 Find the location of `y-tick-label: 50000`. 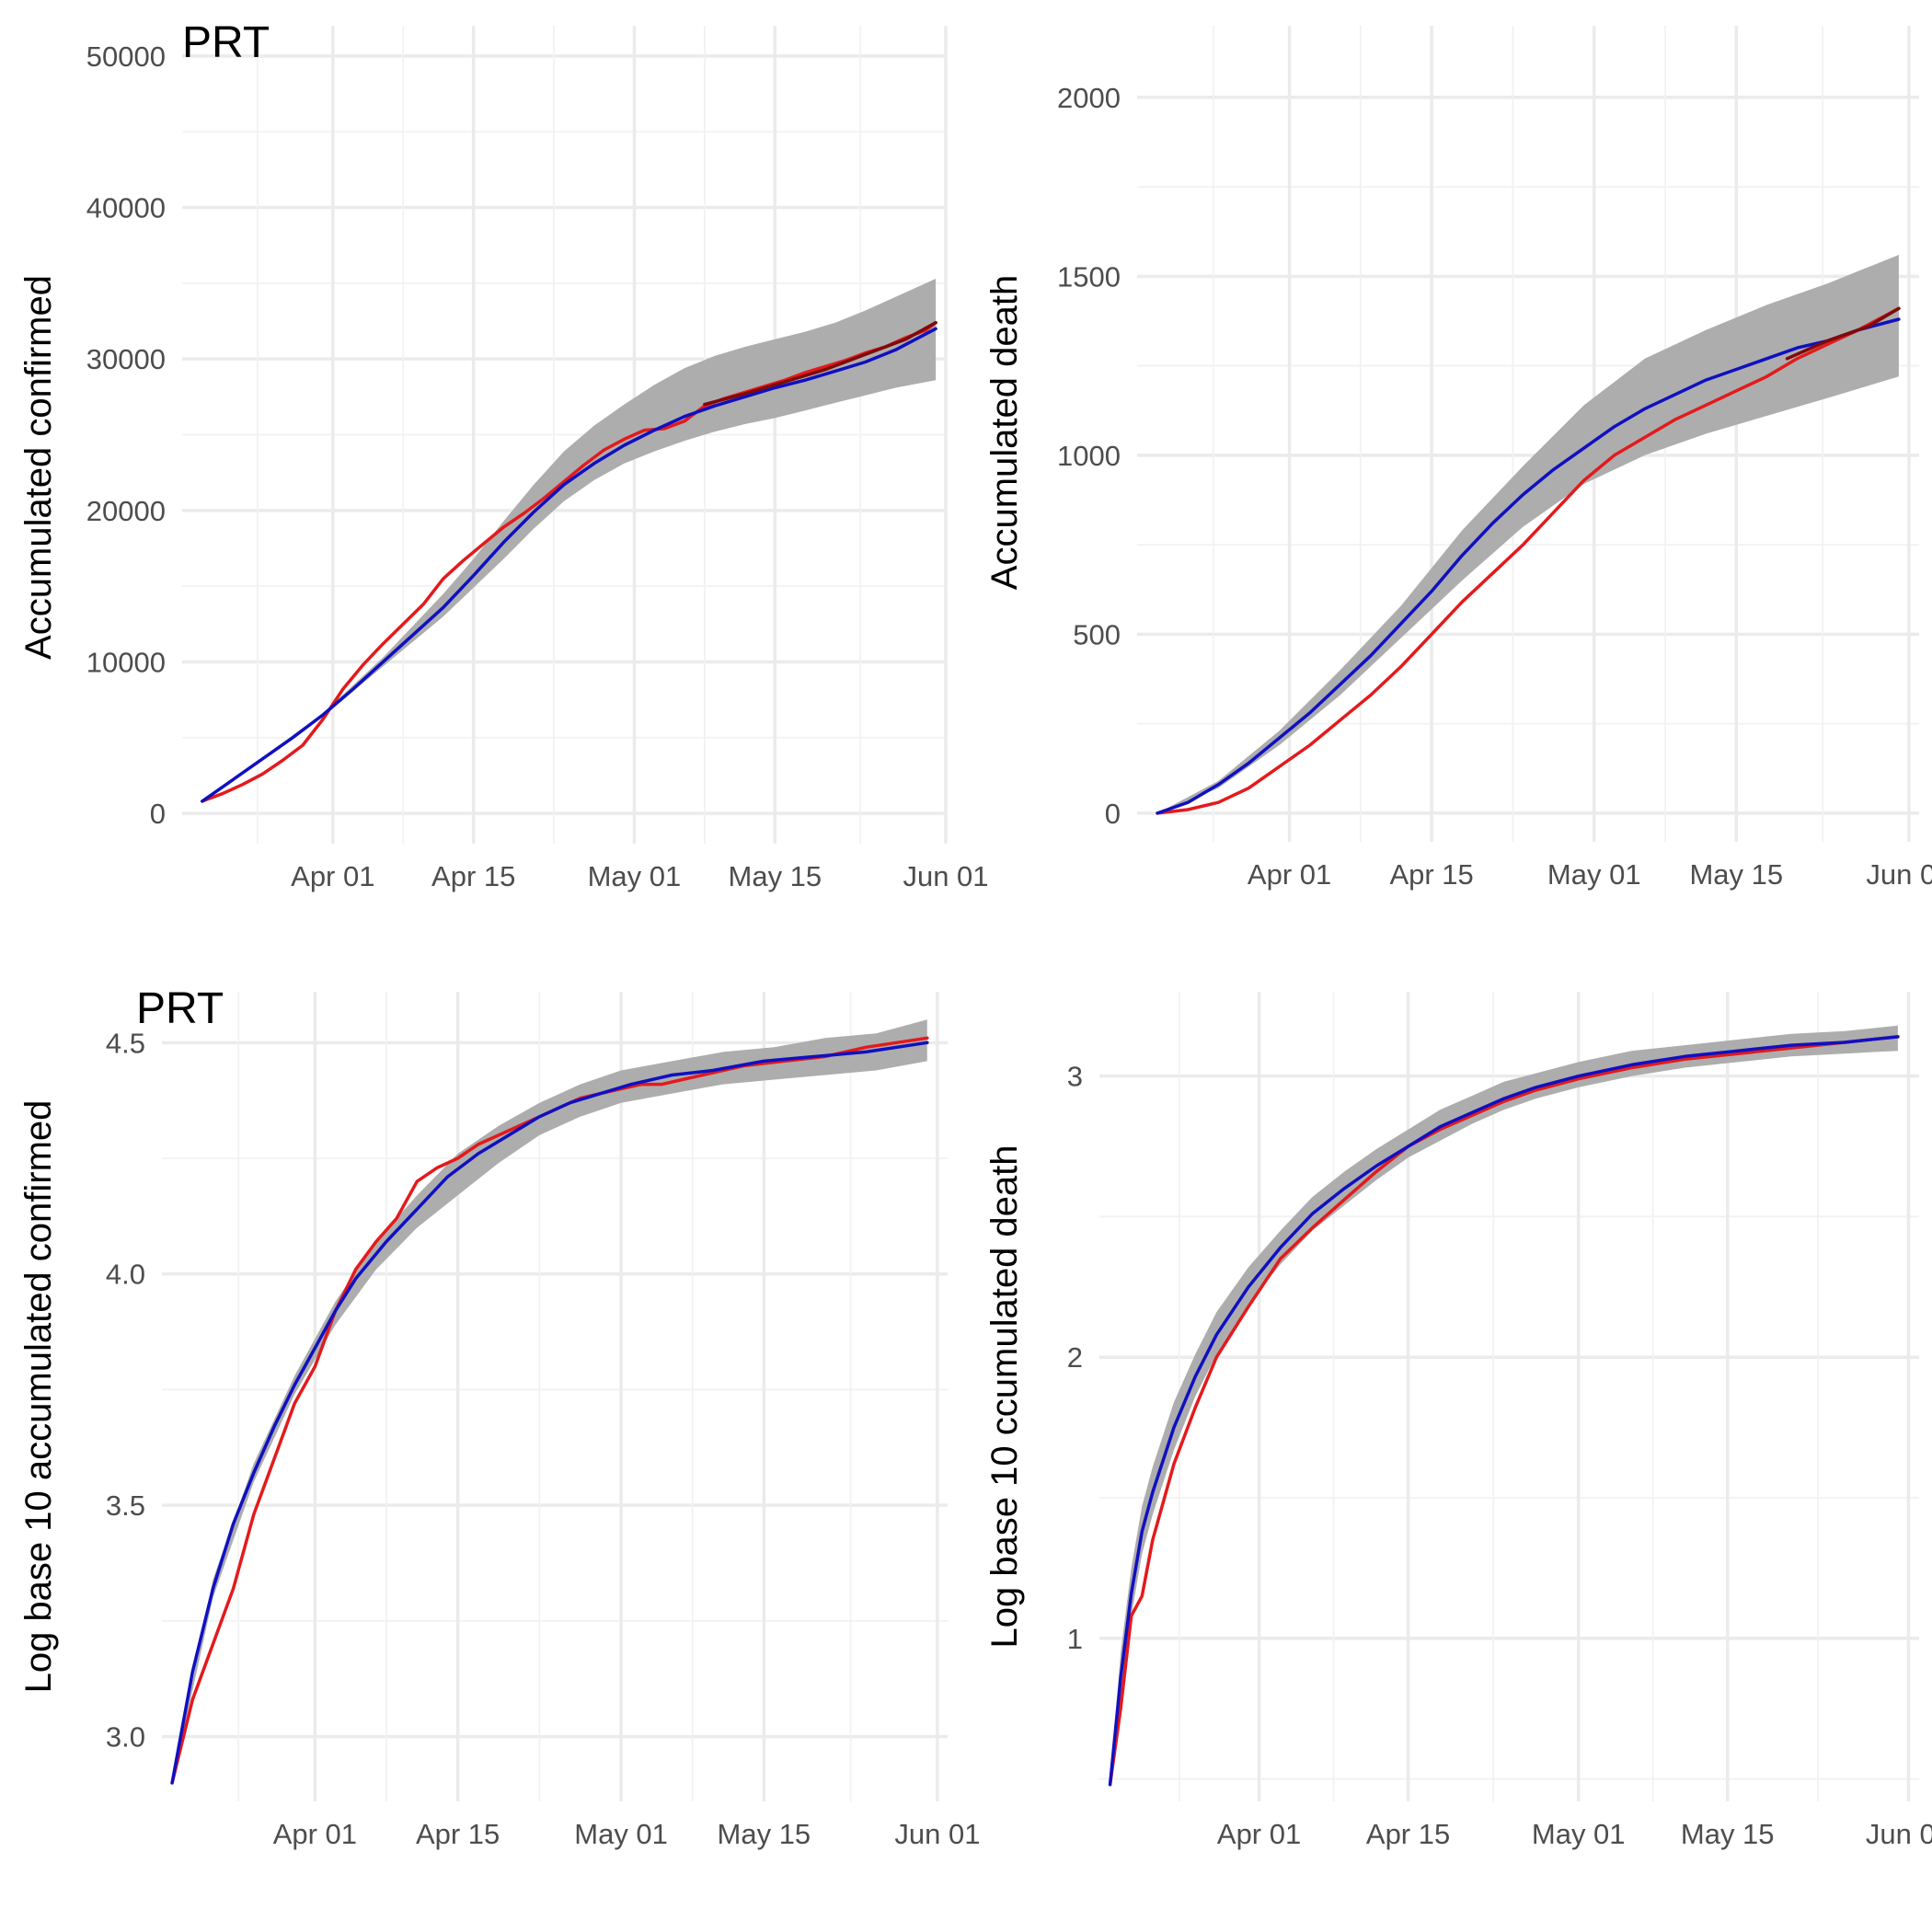

y-tick-label: 50000 is located at coordinates (126, 56).